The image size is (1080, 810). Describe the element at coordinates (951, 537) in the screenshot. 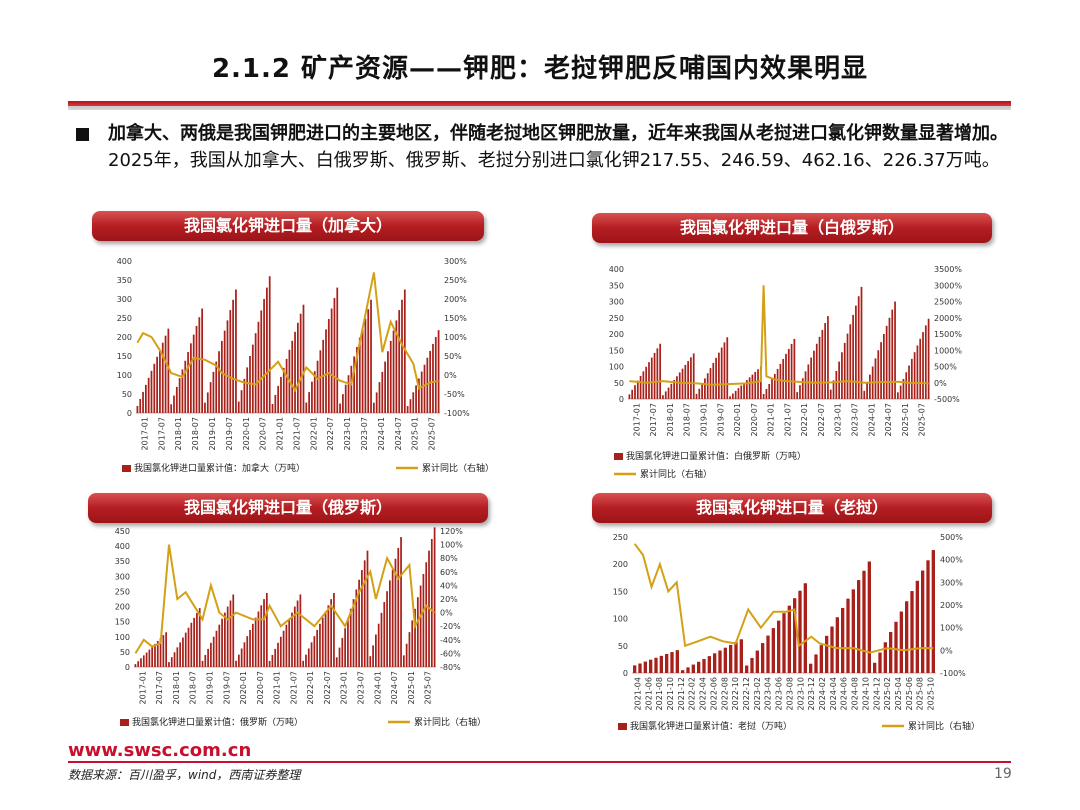

I see `y-right-tick-label: 500%` at that location.